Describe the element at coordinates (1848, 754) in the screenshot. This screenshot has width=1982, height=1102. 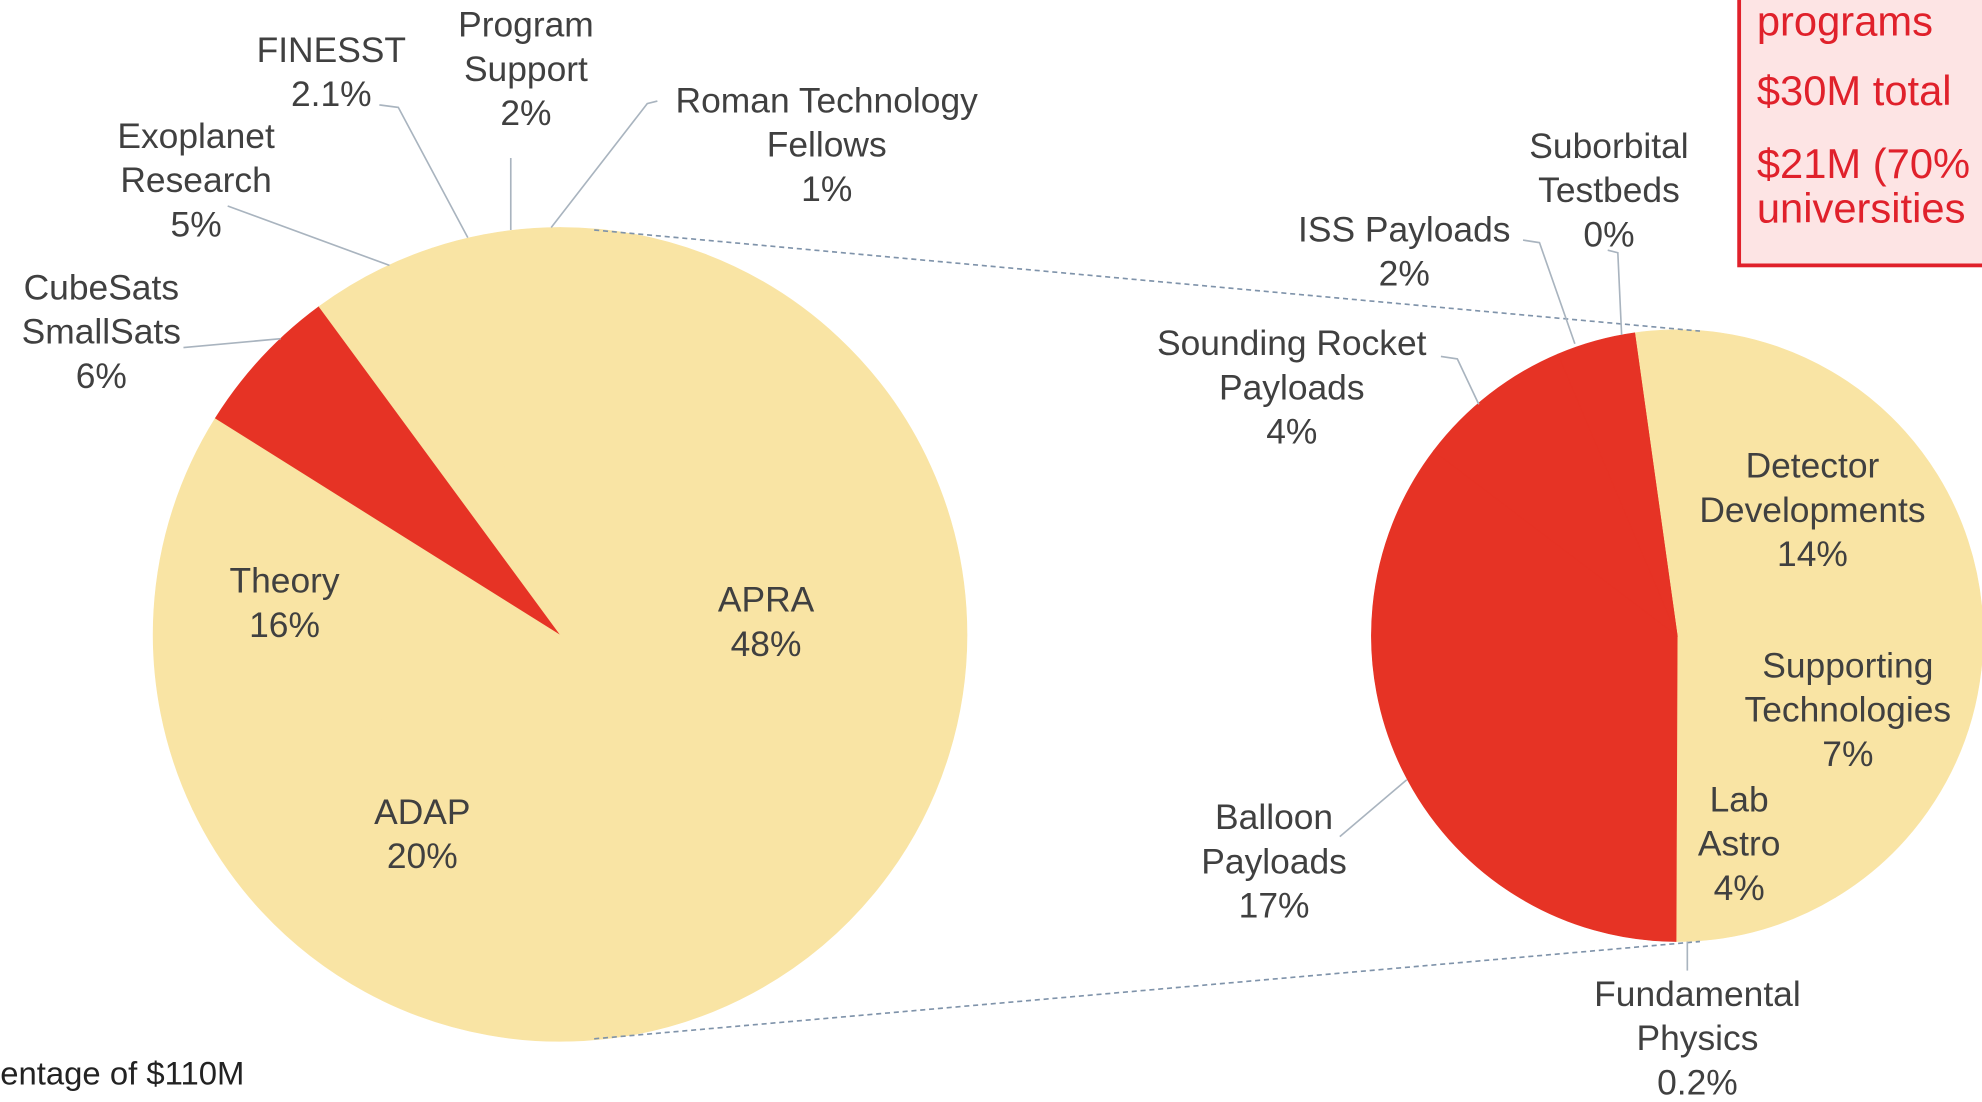
I see `slice-value-label: 7%` at that location.